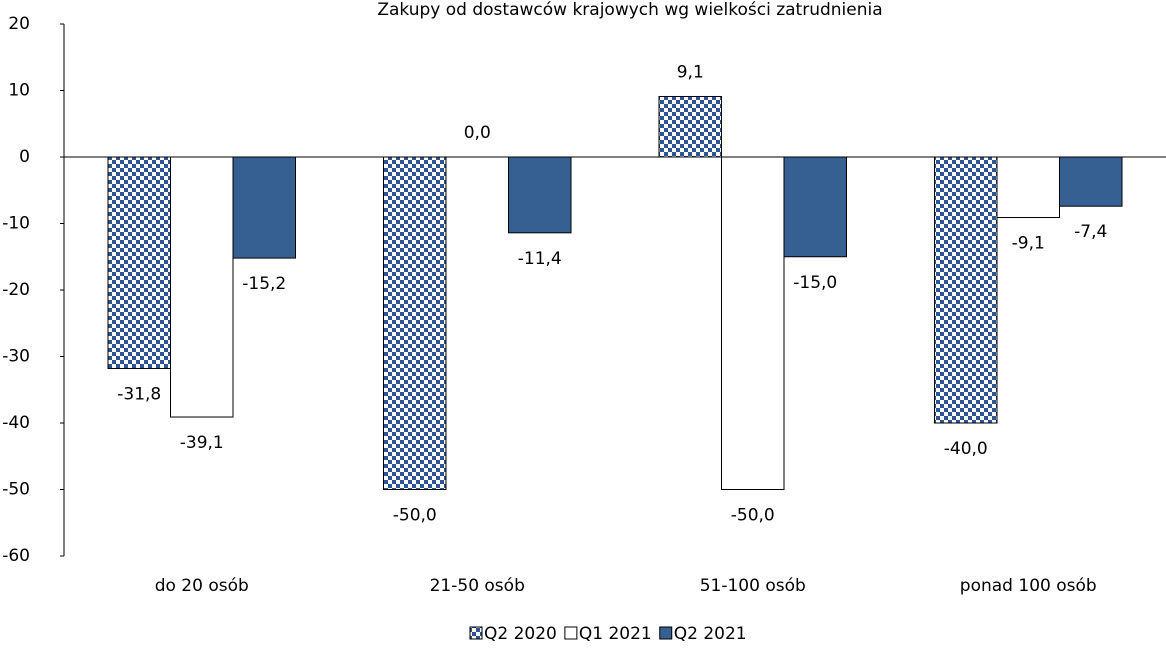 Image resolution: width=1166 pixels, height=652 pixels. I want to click on value-label: 0,0, so click(477, 133).